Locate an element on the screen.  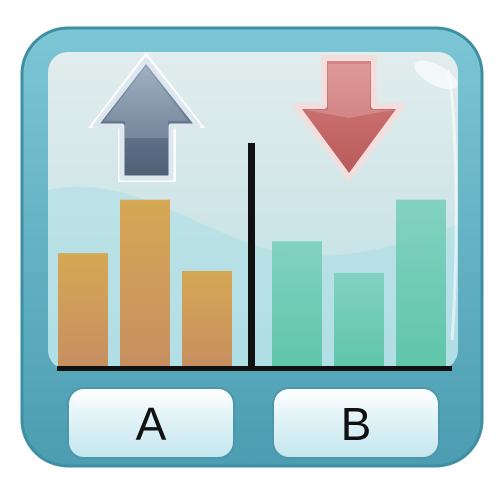
gloss-edge is located at coordinates (452, 205).